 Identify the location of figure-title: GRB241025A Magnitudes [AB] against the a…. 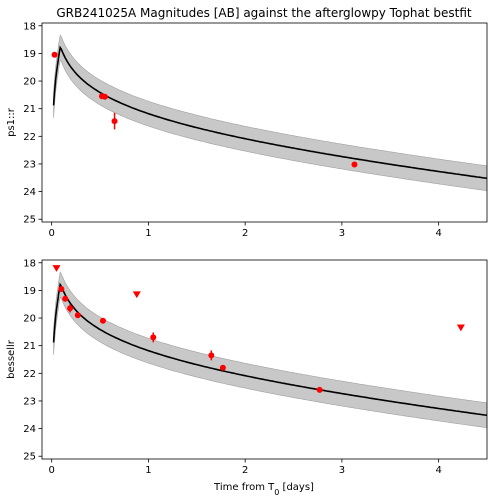
(264, 13).